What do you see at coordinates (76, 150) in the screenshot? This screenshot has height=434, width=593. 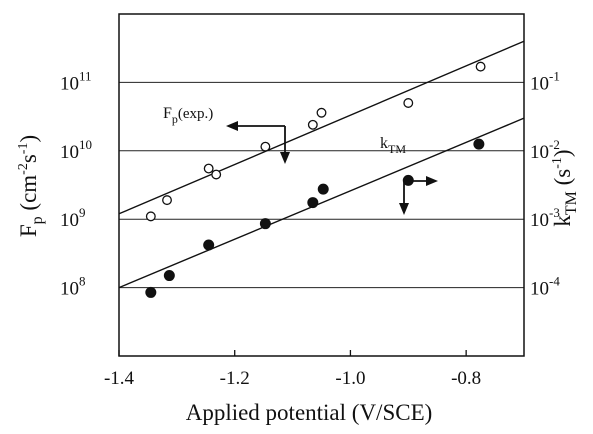 I see `y-left-tick-label-2: 10¹⁰` at bounding box center [76, 150].